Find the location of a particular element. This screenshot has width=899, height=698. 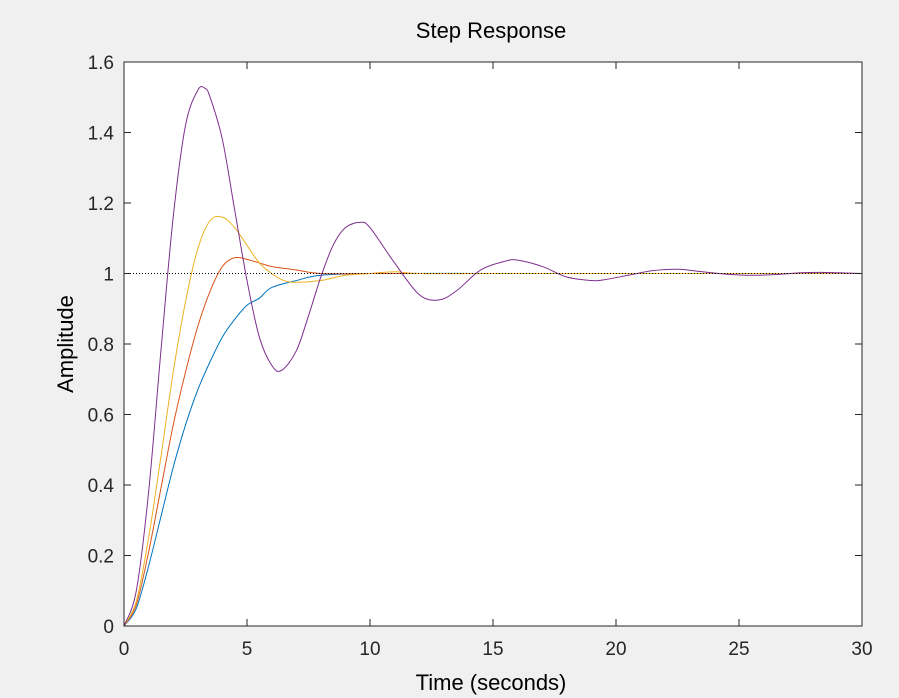

y-tick-label: 0.4 is located at coordinates (101, 486).